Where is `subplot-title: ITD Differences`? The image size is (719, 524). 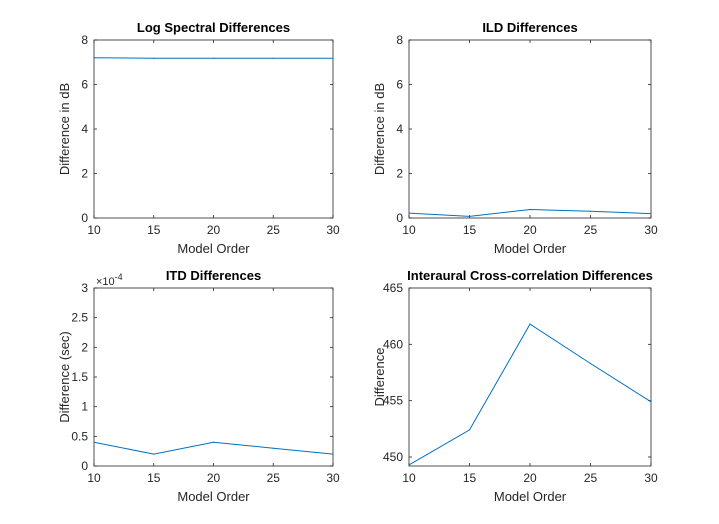
subplot-title: ITD Differences is located at coordinates (213, 275).